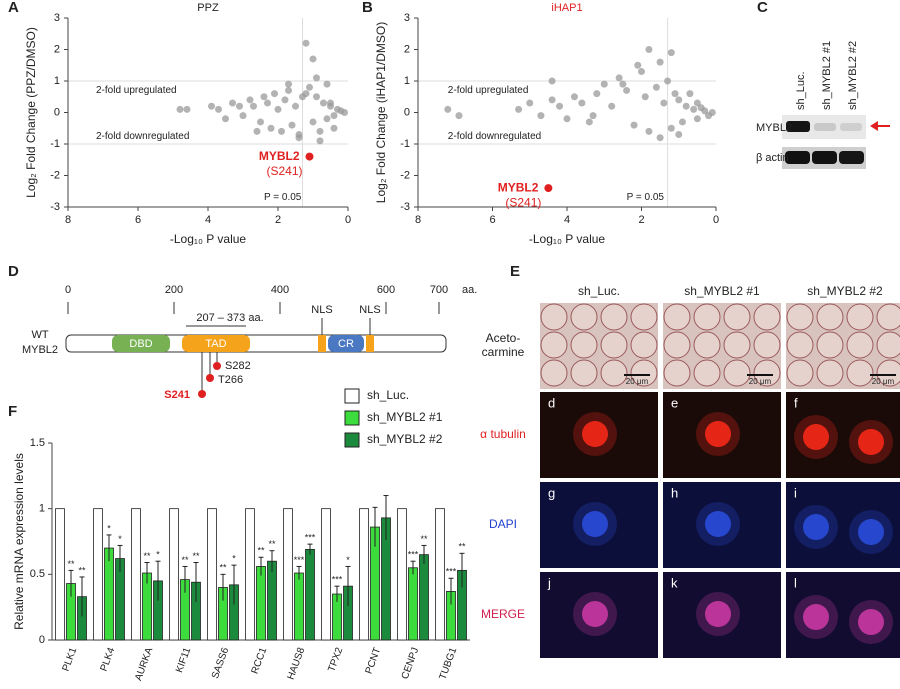 This screenshot has height=689, width=900. Describe the element at coordinates (13, 271) in the screenshot. I see `panel-letter: D` at that location.